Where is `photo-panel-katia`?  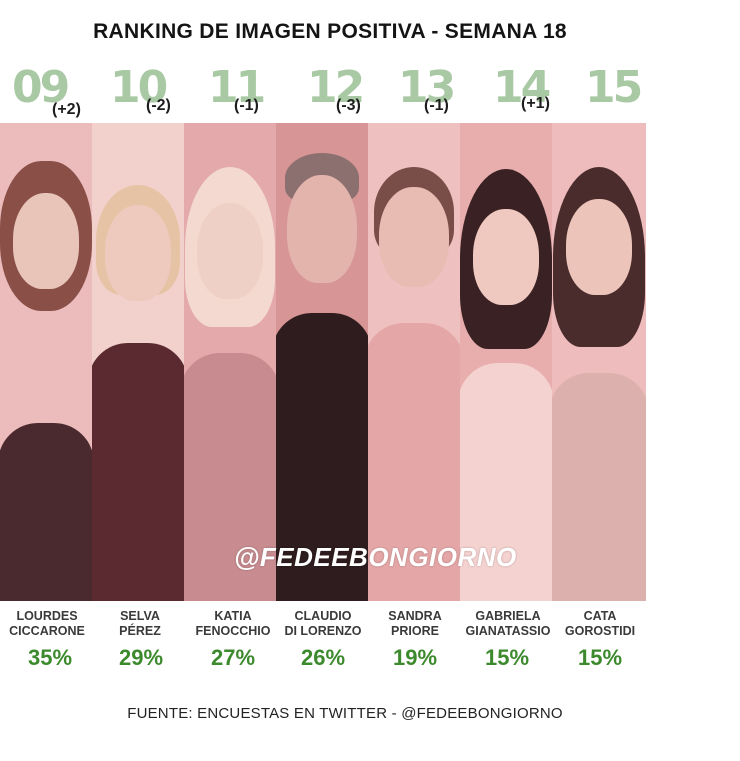
photo-panel-katia is located at coordinates (230, 362).